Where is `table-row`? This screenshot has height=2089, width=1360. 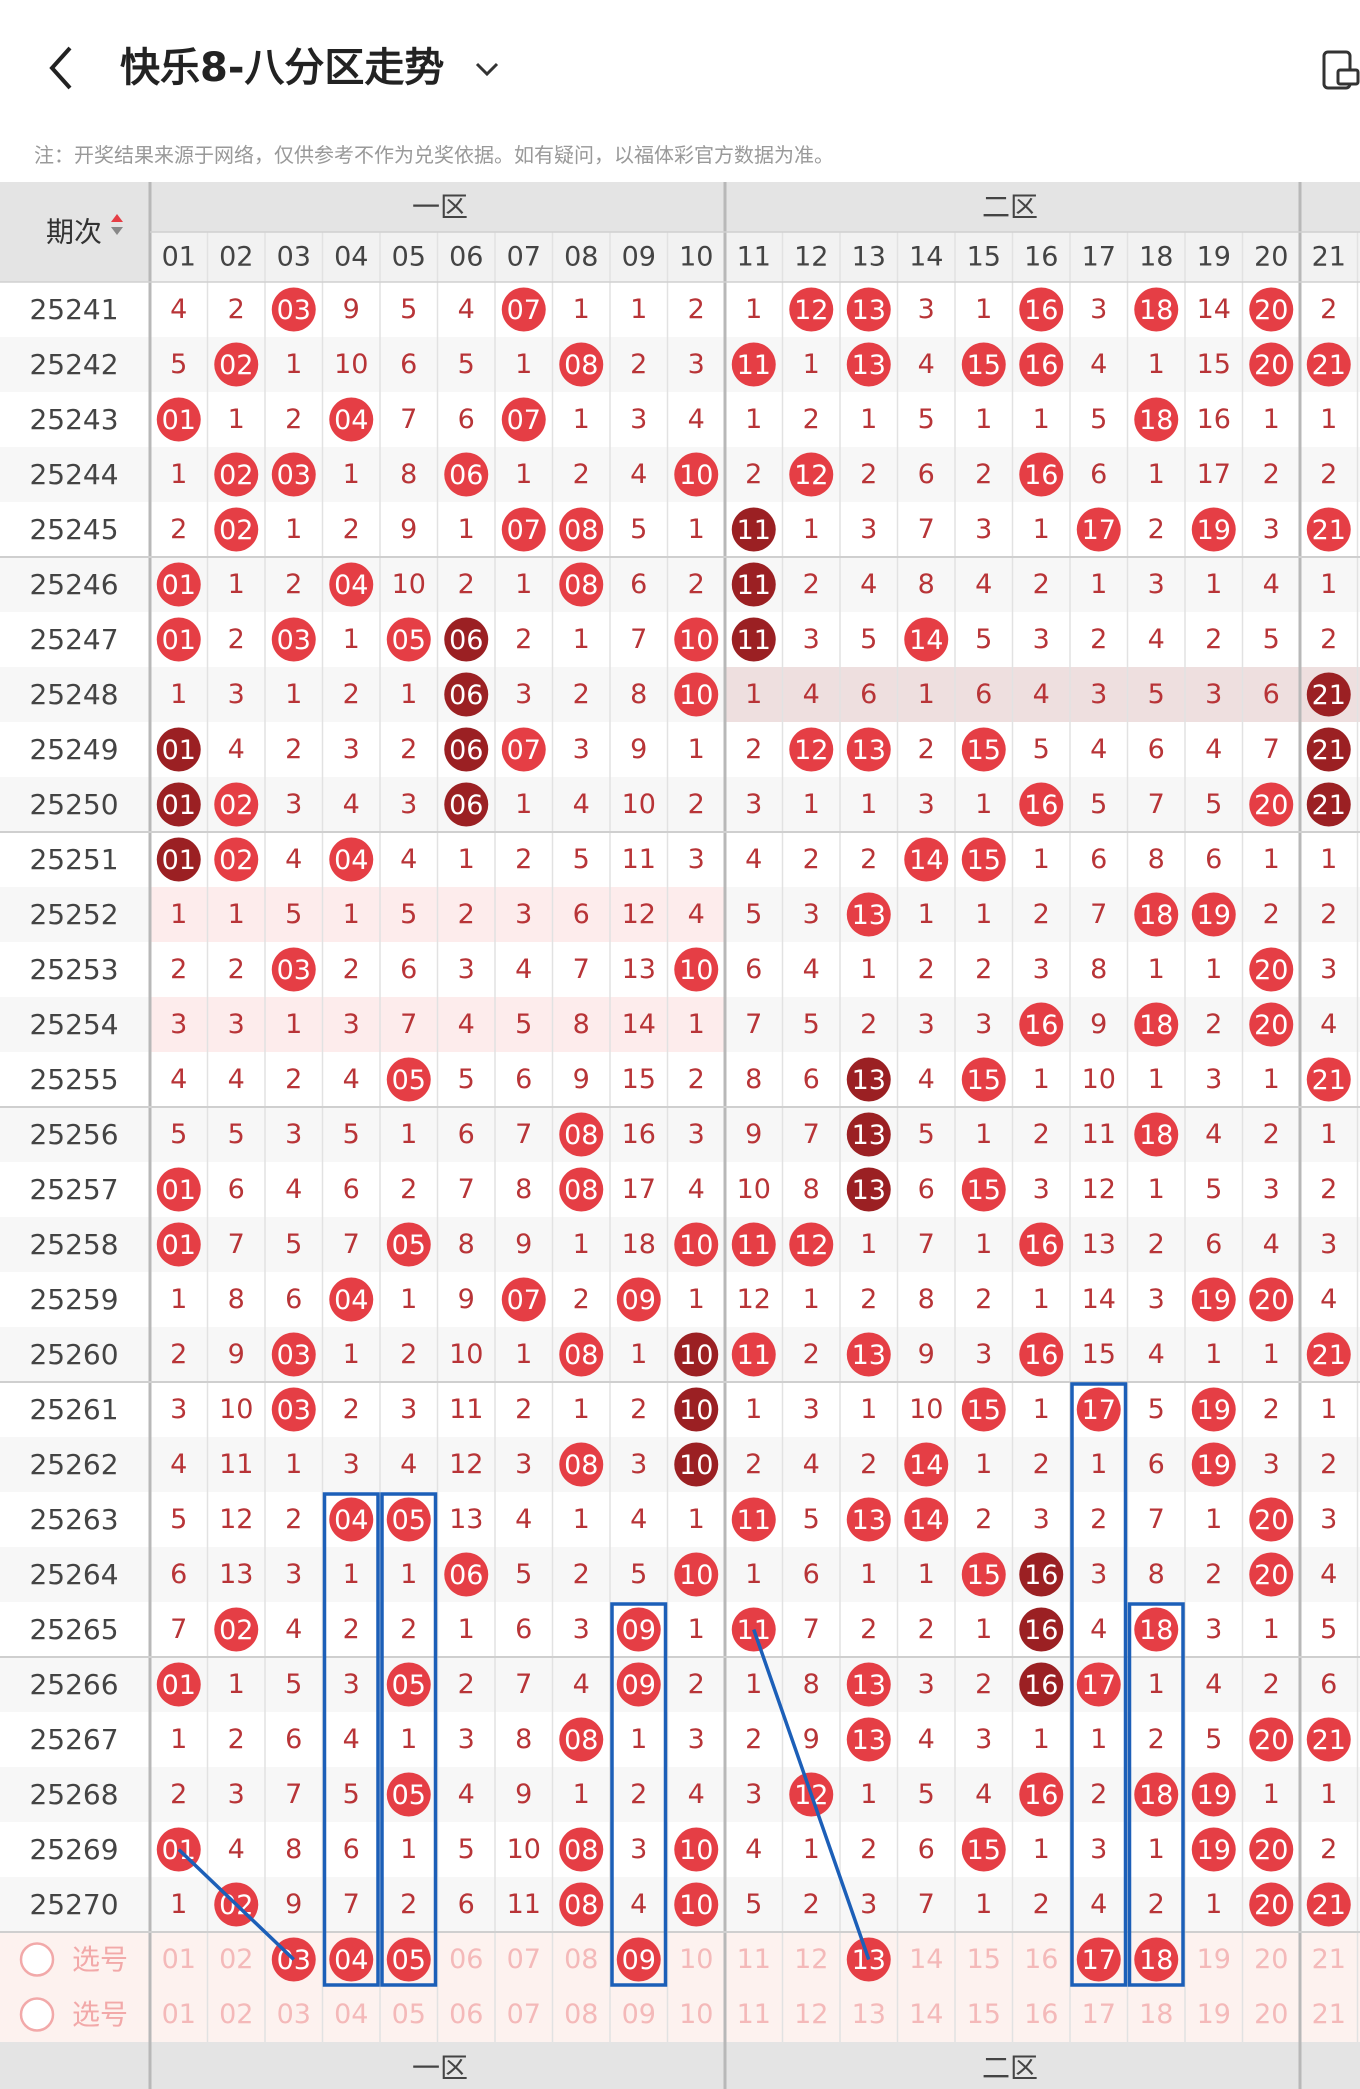
table-row is located at coordinates (680, 1079).